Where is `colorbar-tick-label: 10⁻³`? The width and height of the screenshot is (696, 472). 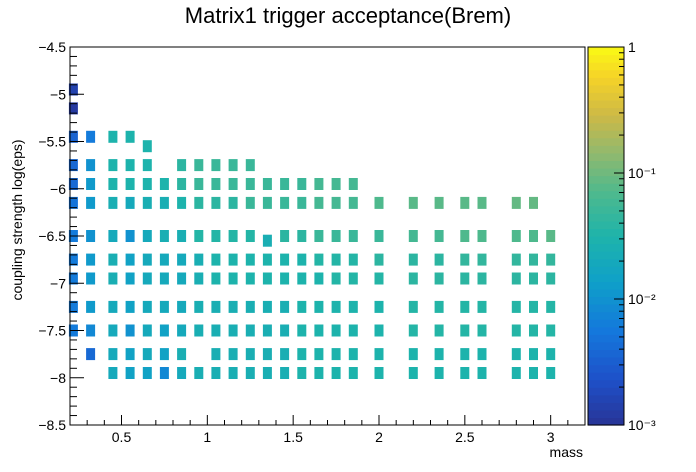
colorbar-tick-label: 10⁻³ is located at coordinates (642, 425).